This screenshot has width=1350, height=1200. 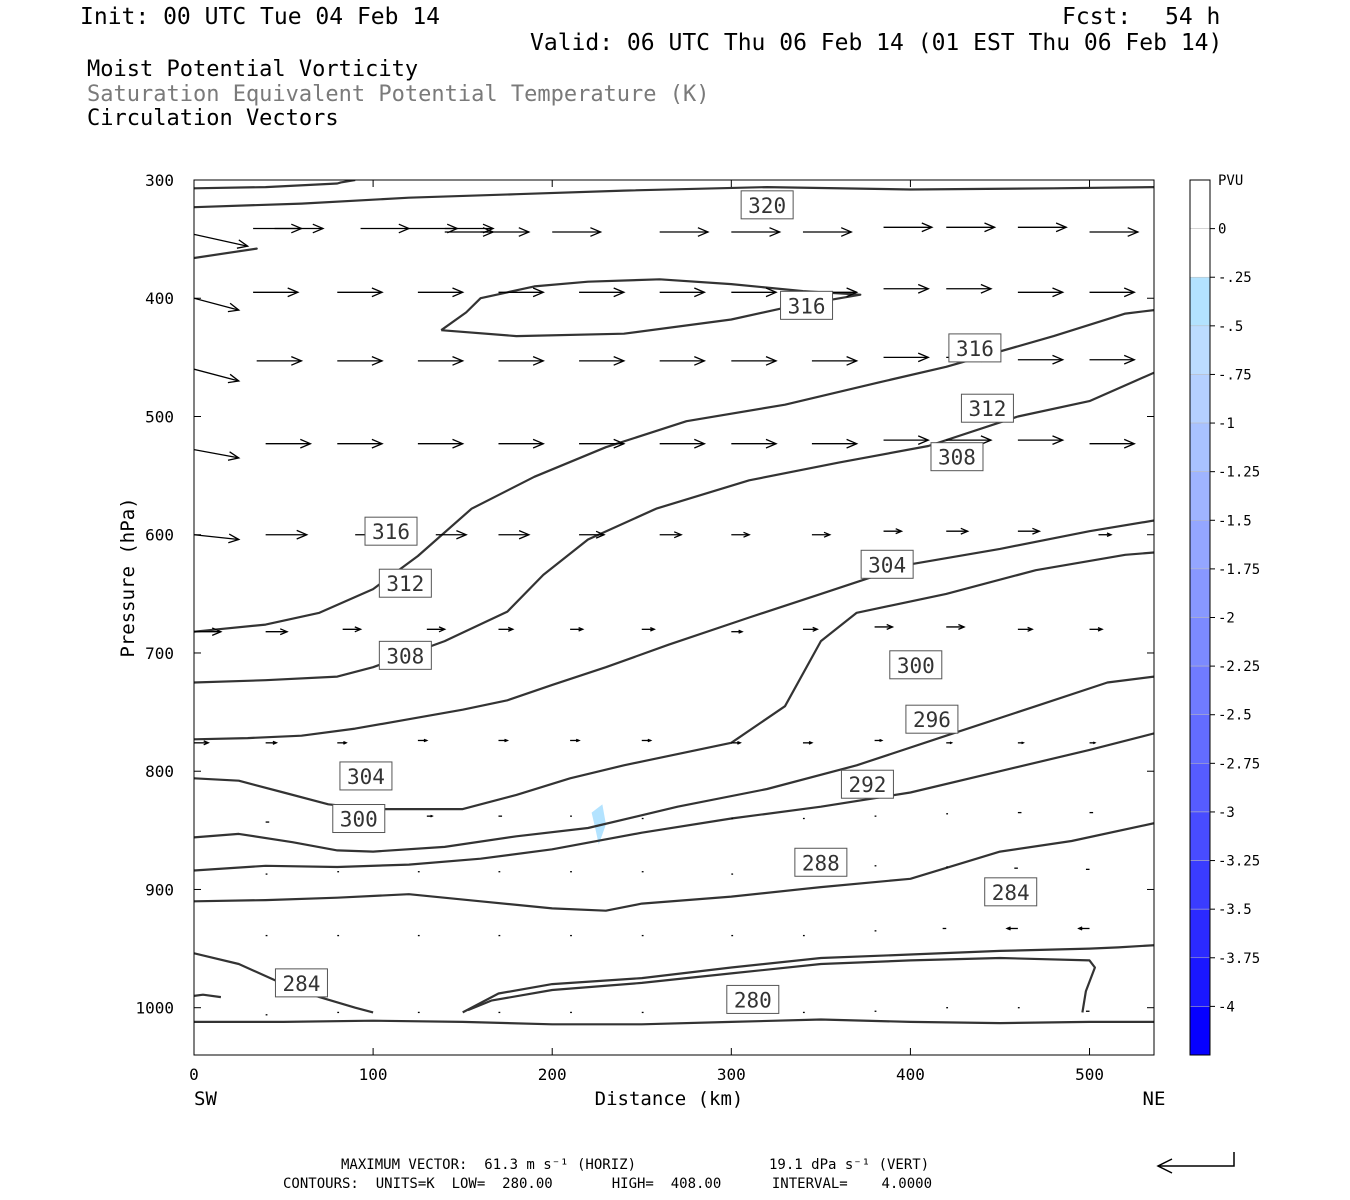 What do you see at coordinates (1089, 1074) in the screenshot?
I see `x-tick-label: 500` at bounding box center [1089, 1074].